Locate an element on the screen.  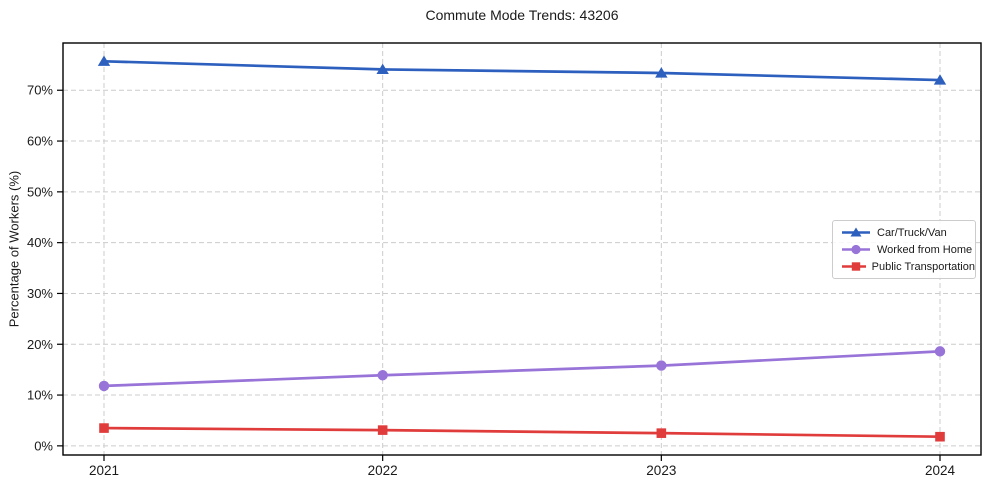
y-tick-label: 40% is located at coordinates (40, 242).